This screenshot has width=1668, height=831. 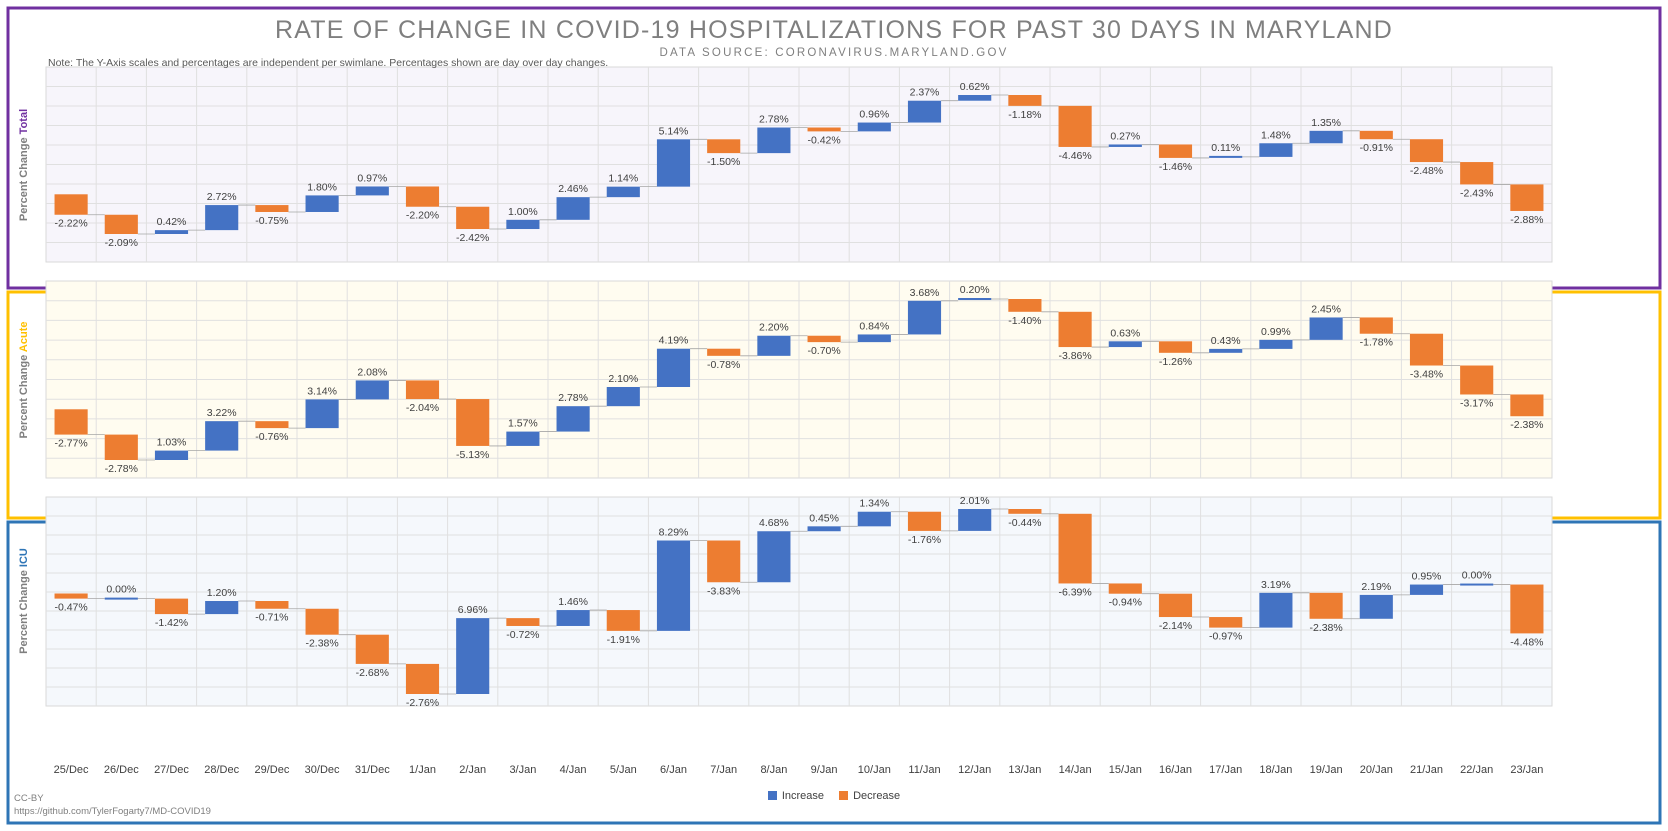 What do you see at coordinates (372, 191) in the screenshot?
I see `total-bar-31/Dec` at bounding box center [372, 191].